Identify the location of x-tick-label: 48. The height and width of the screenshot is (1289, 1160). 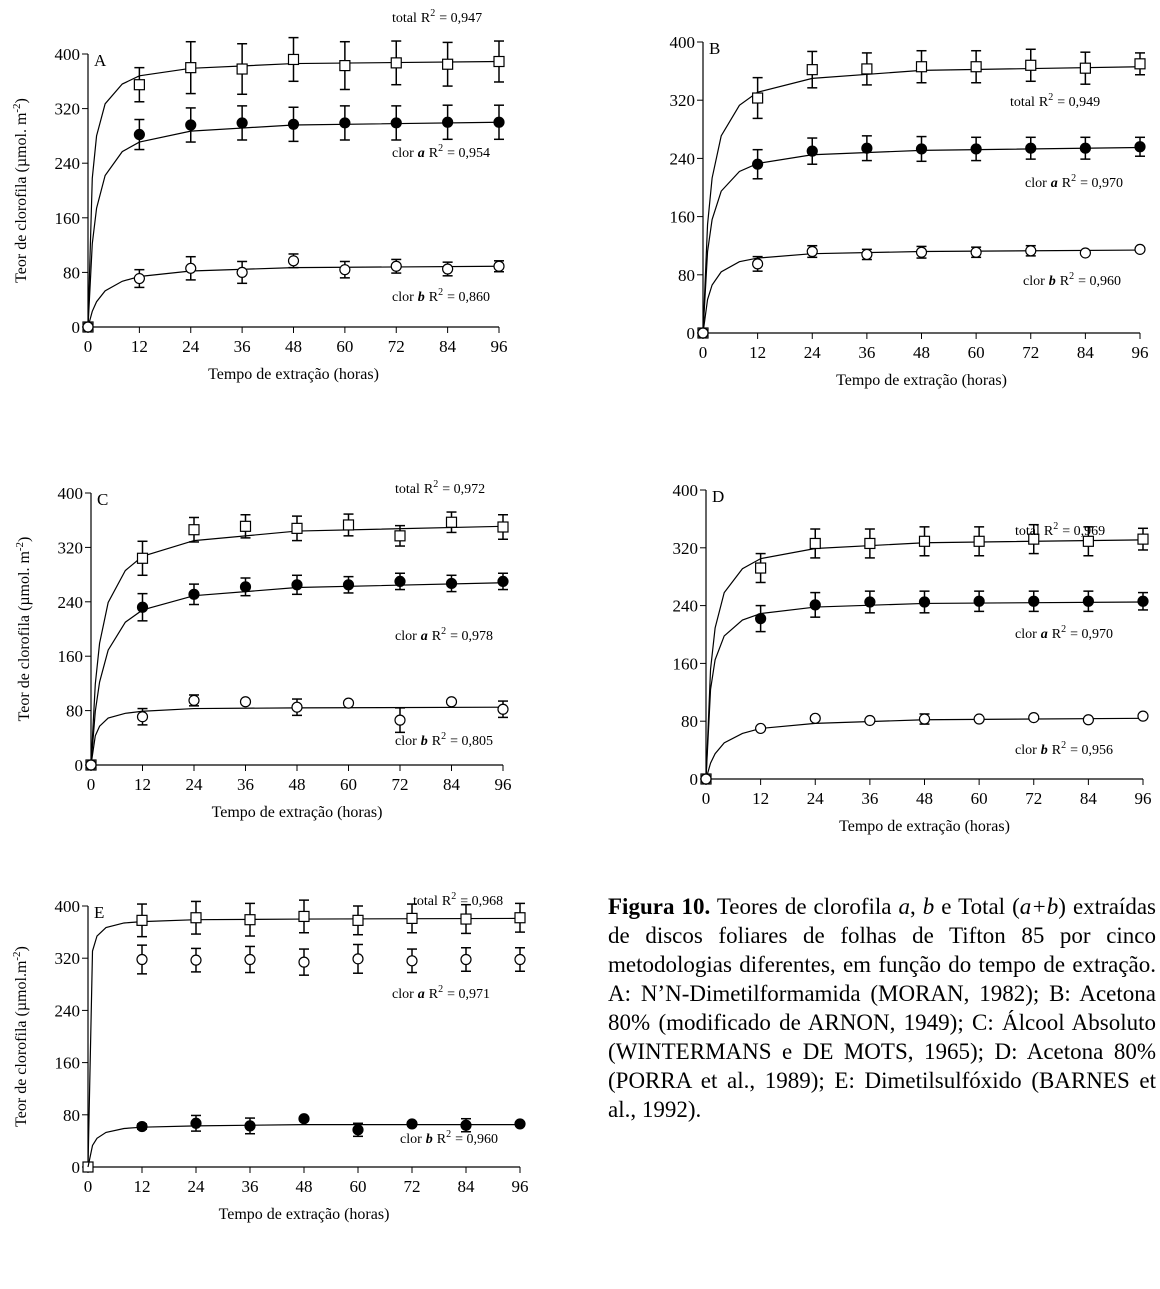
(293, 346).